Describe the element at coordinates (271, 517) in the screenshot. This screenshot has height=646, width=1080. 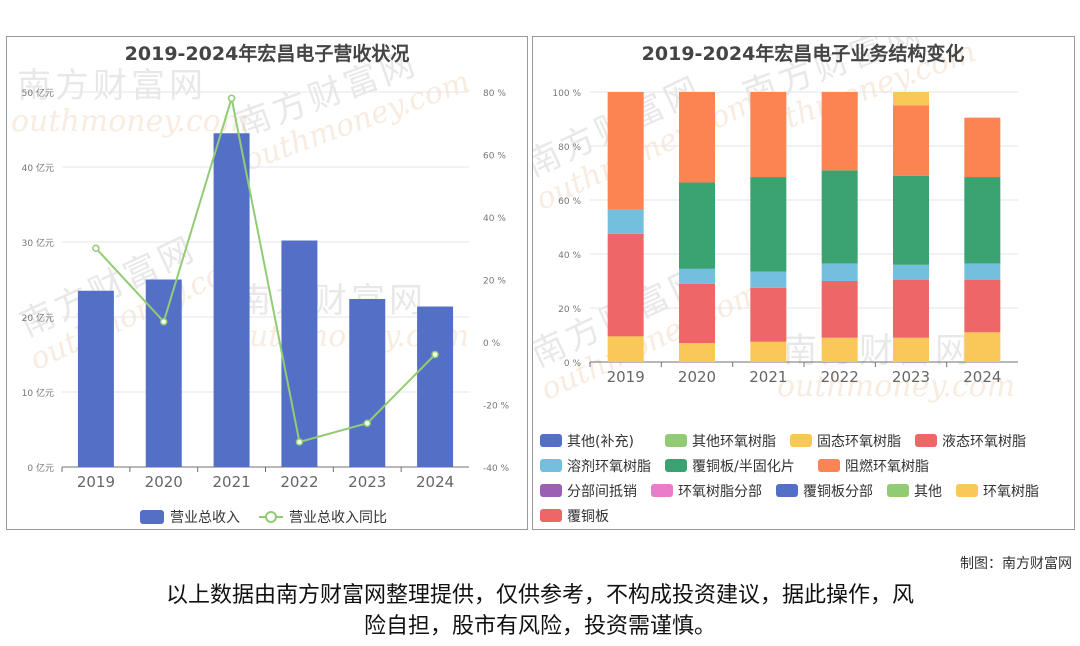
I see `legend-swatch-yoy-marker` at that location.